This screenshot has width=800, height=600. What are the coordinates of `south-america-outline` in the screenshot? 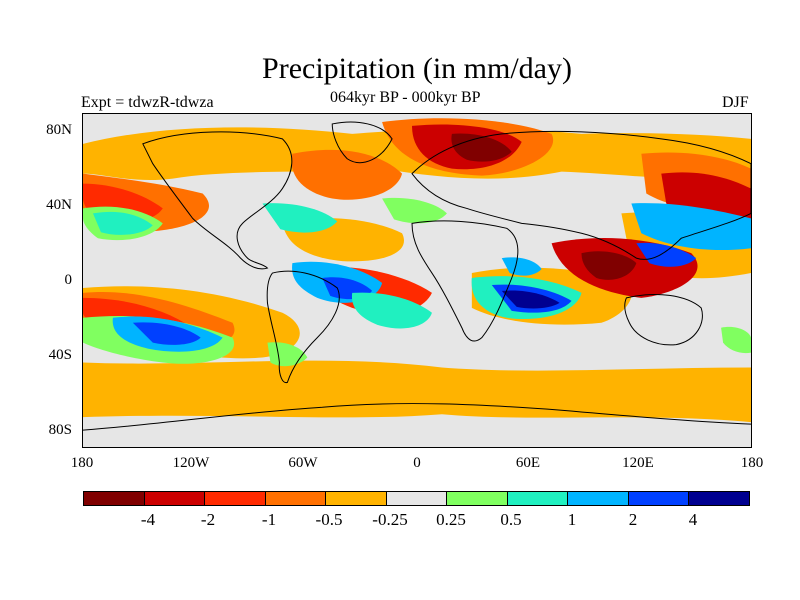 It's located at (303, 327).